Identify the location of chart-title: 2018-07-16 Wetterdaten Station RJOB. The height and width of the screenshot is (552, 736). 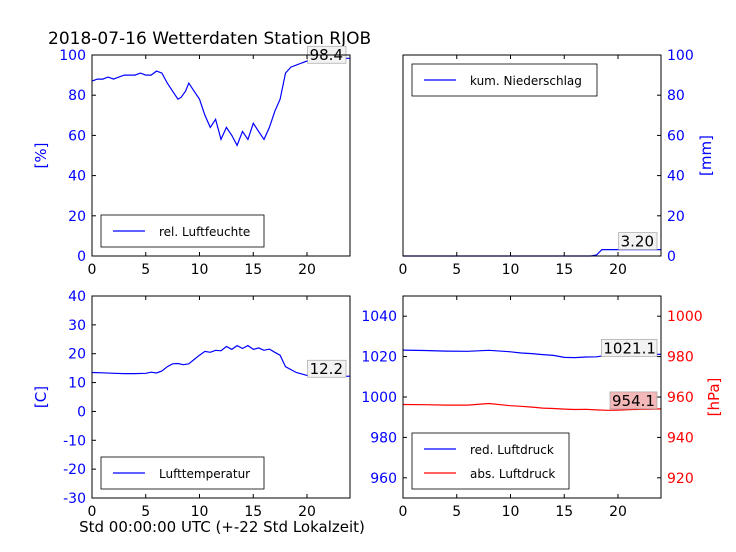
(209, 39).